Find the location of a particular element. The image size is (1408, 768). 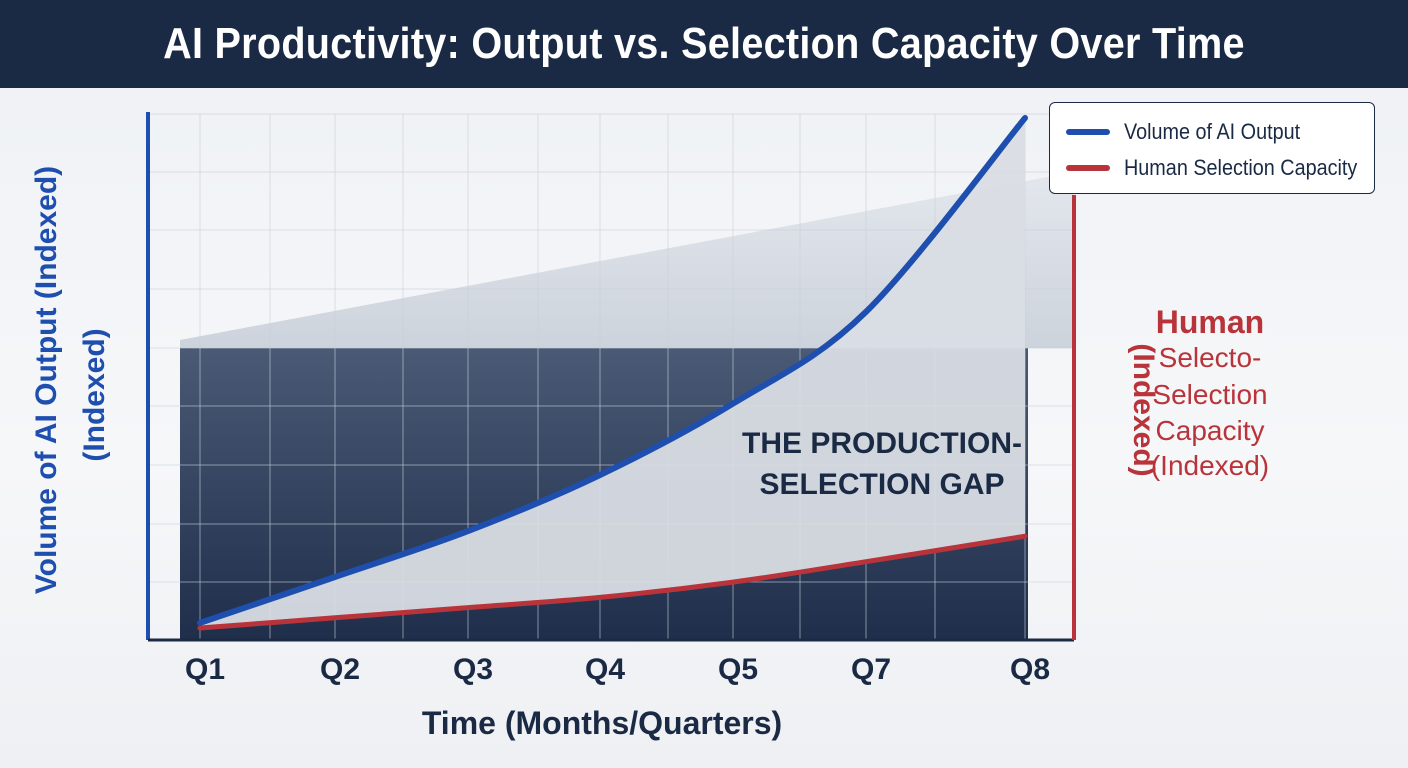

x-tick-label: Q2 is located at coordinates (340, 669).